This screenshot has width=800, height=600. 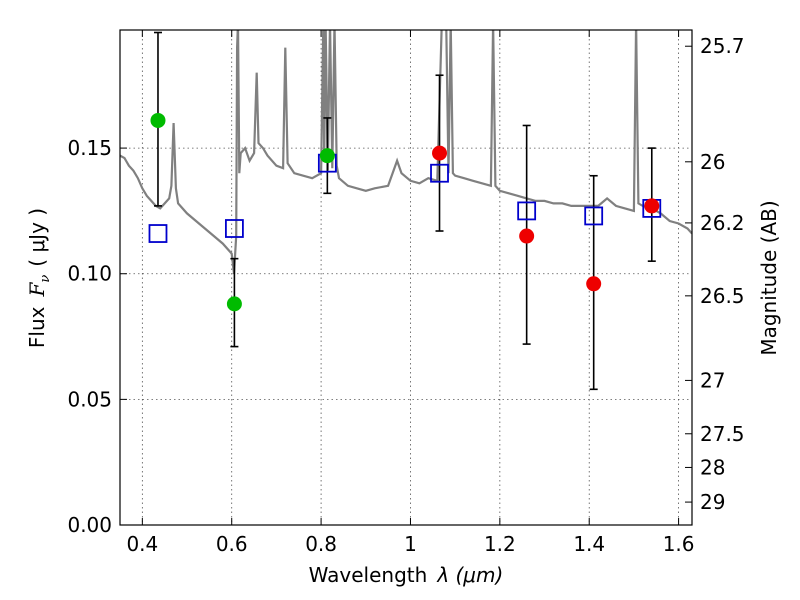 What do you see at coordinates (142, 544) in the screenshot?
I see `x-tick-label: 0.4` at bounding box center [142, 544].